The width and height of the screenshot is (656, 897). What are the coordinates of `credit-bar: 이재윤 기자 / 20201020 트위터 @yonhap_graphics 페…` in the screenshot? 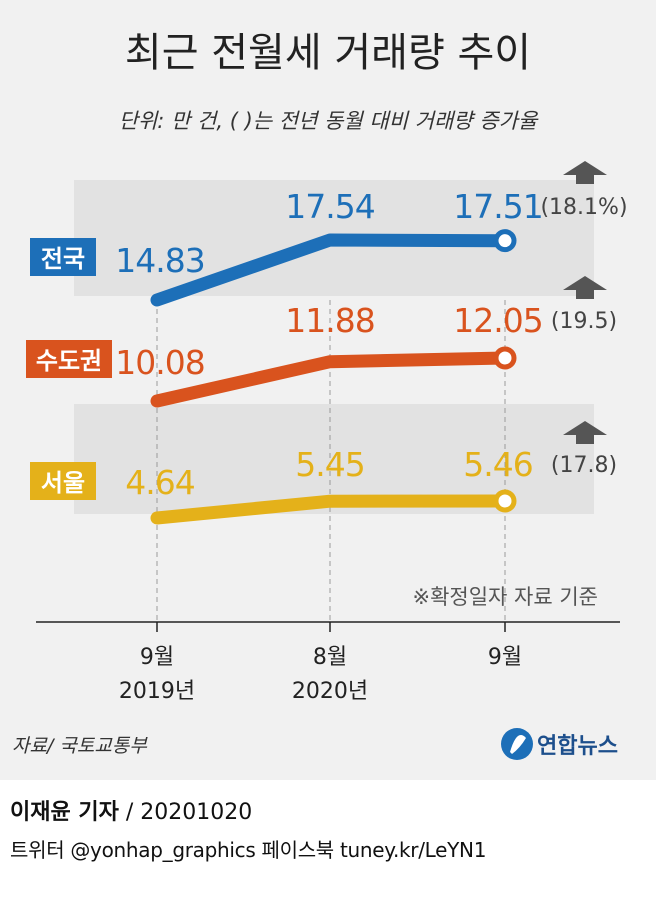 It's located at (328, 838).